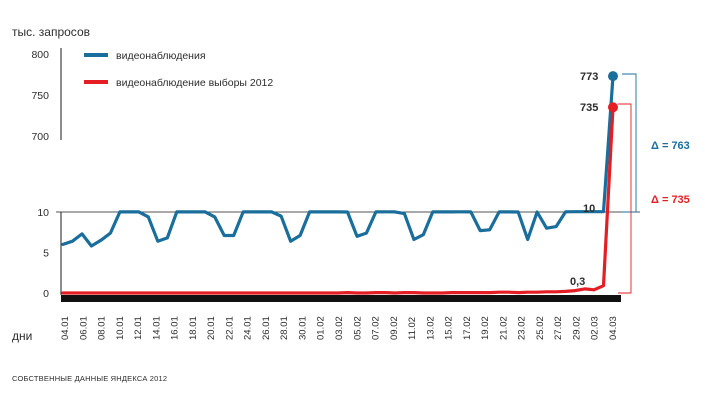  Describe the element at coordinates (211, 328) in the screenshot. I see `x-tick-label: 20.01` at that location.